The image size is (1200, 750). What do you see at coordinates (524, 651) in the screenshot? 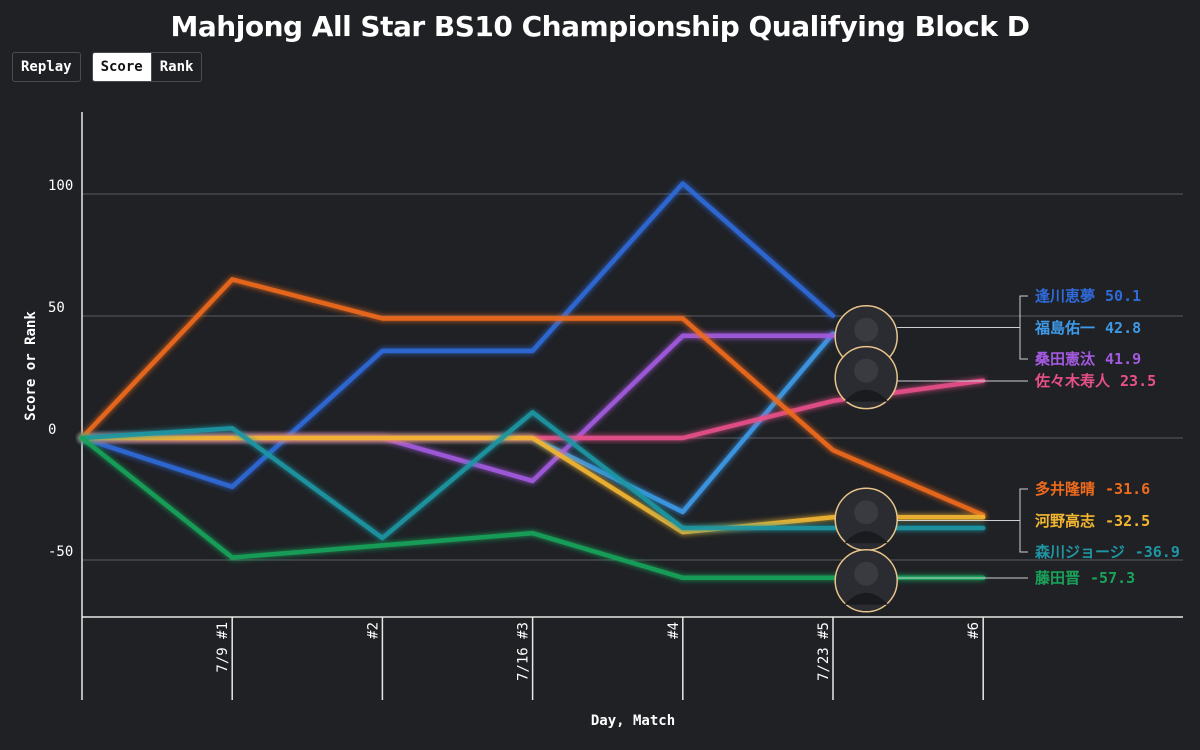
I see `x-tick-label: 7/16 #3` at bounding box center [524, 651].